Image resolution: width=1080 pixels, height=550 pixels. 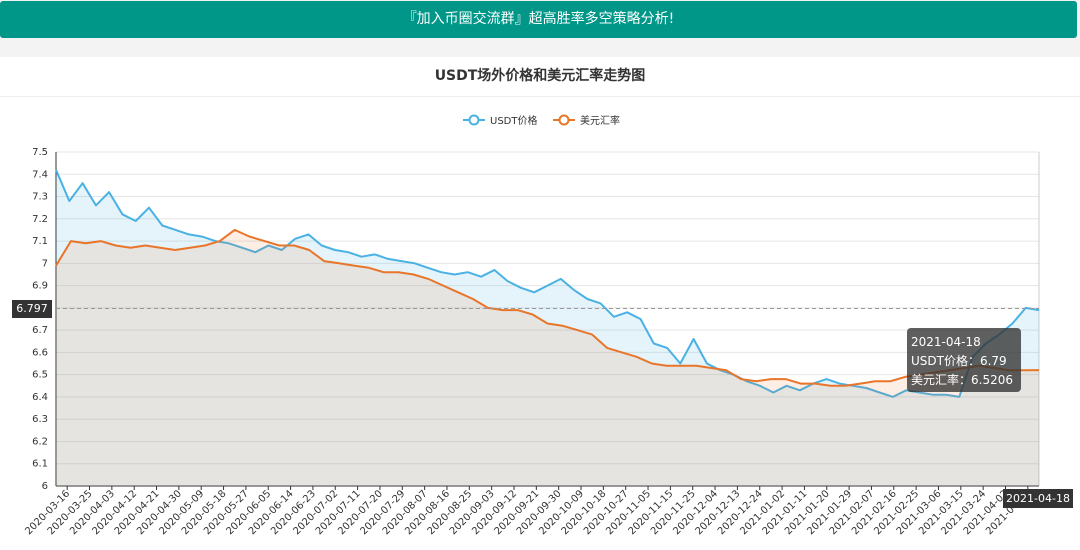 I want to click on tooltip-usdt: USDT价格：6.79, so click(x=959, y=361).